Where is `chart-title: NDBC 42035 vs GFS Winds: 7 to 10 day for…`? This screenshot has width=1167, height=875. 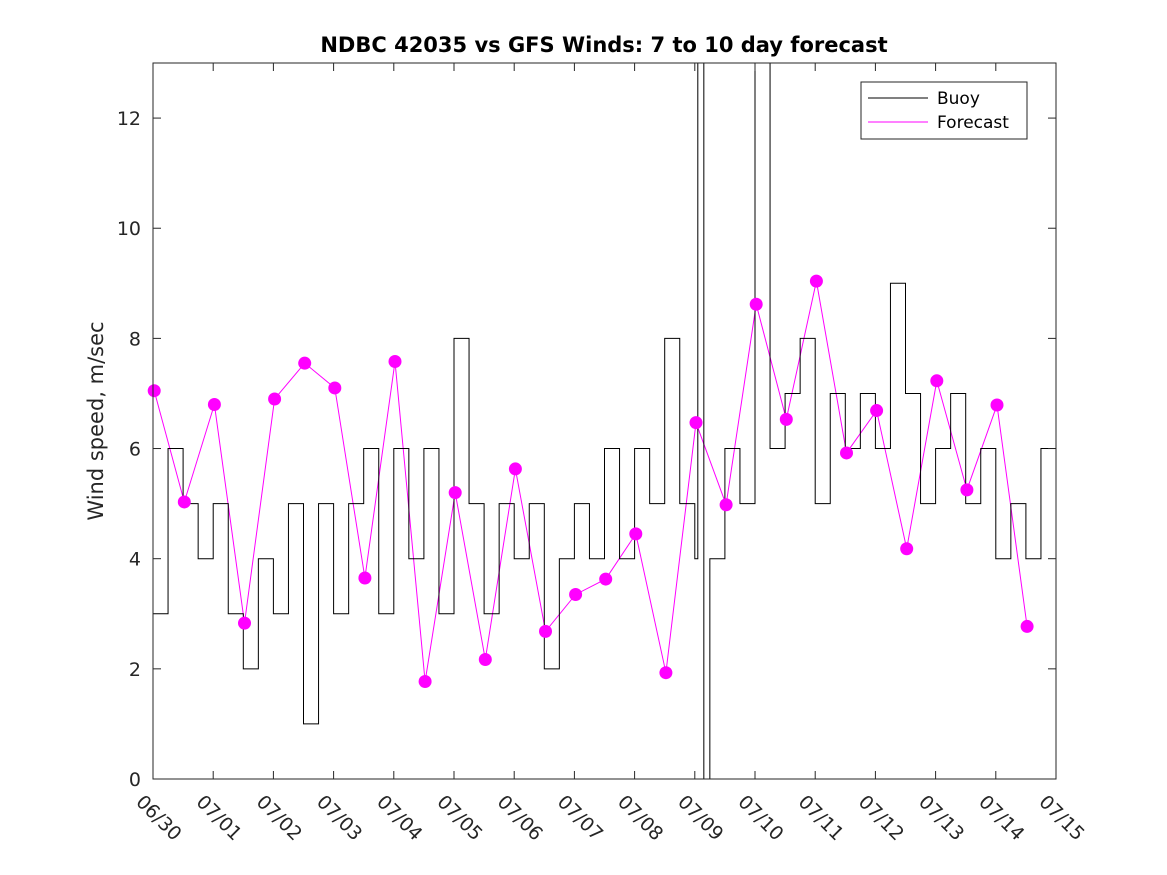
chart-title: NDBC 42035 vs GFS Winds: 7 to 10 day for… is located at coordinates (603, 45).